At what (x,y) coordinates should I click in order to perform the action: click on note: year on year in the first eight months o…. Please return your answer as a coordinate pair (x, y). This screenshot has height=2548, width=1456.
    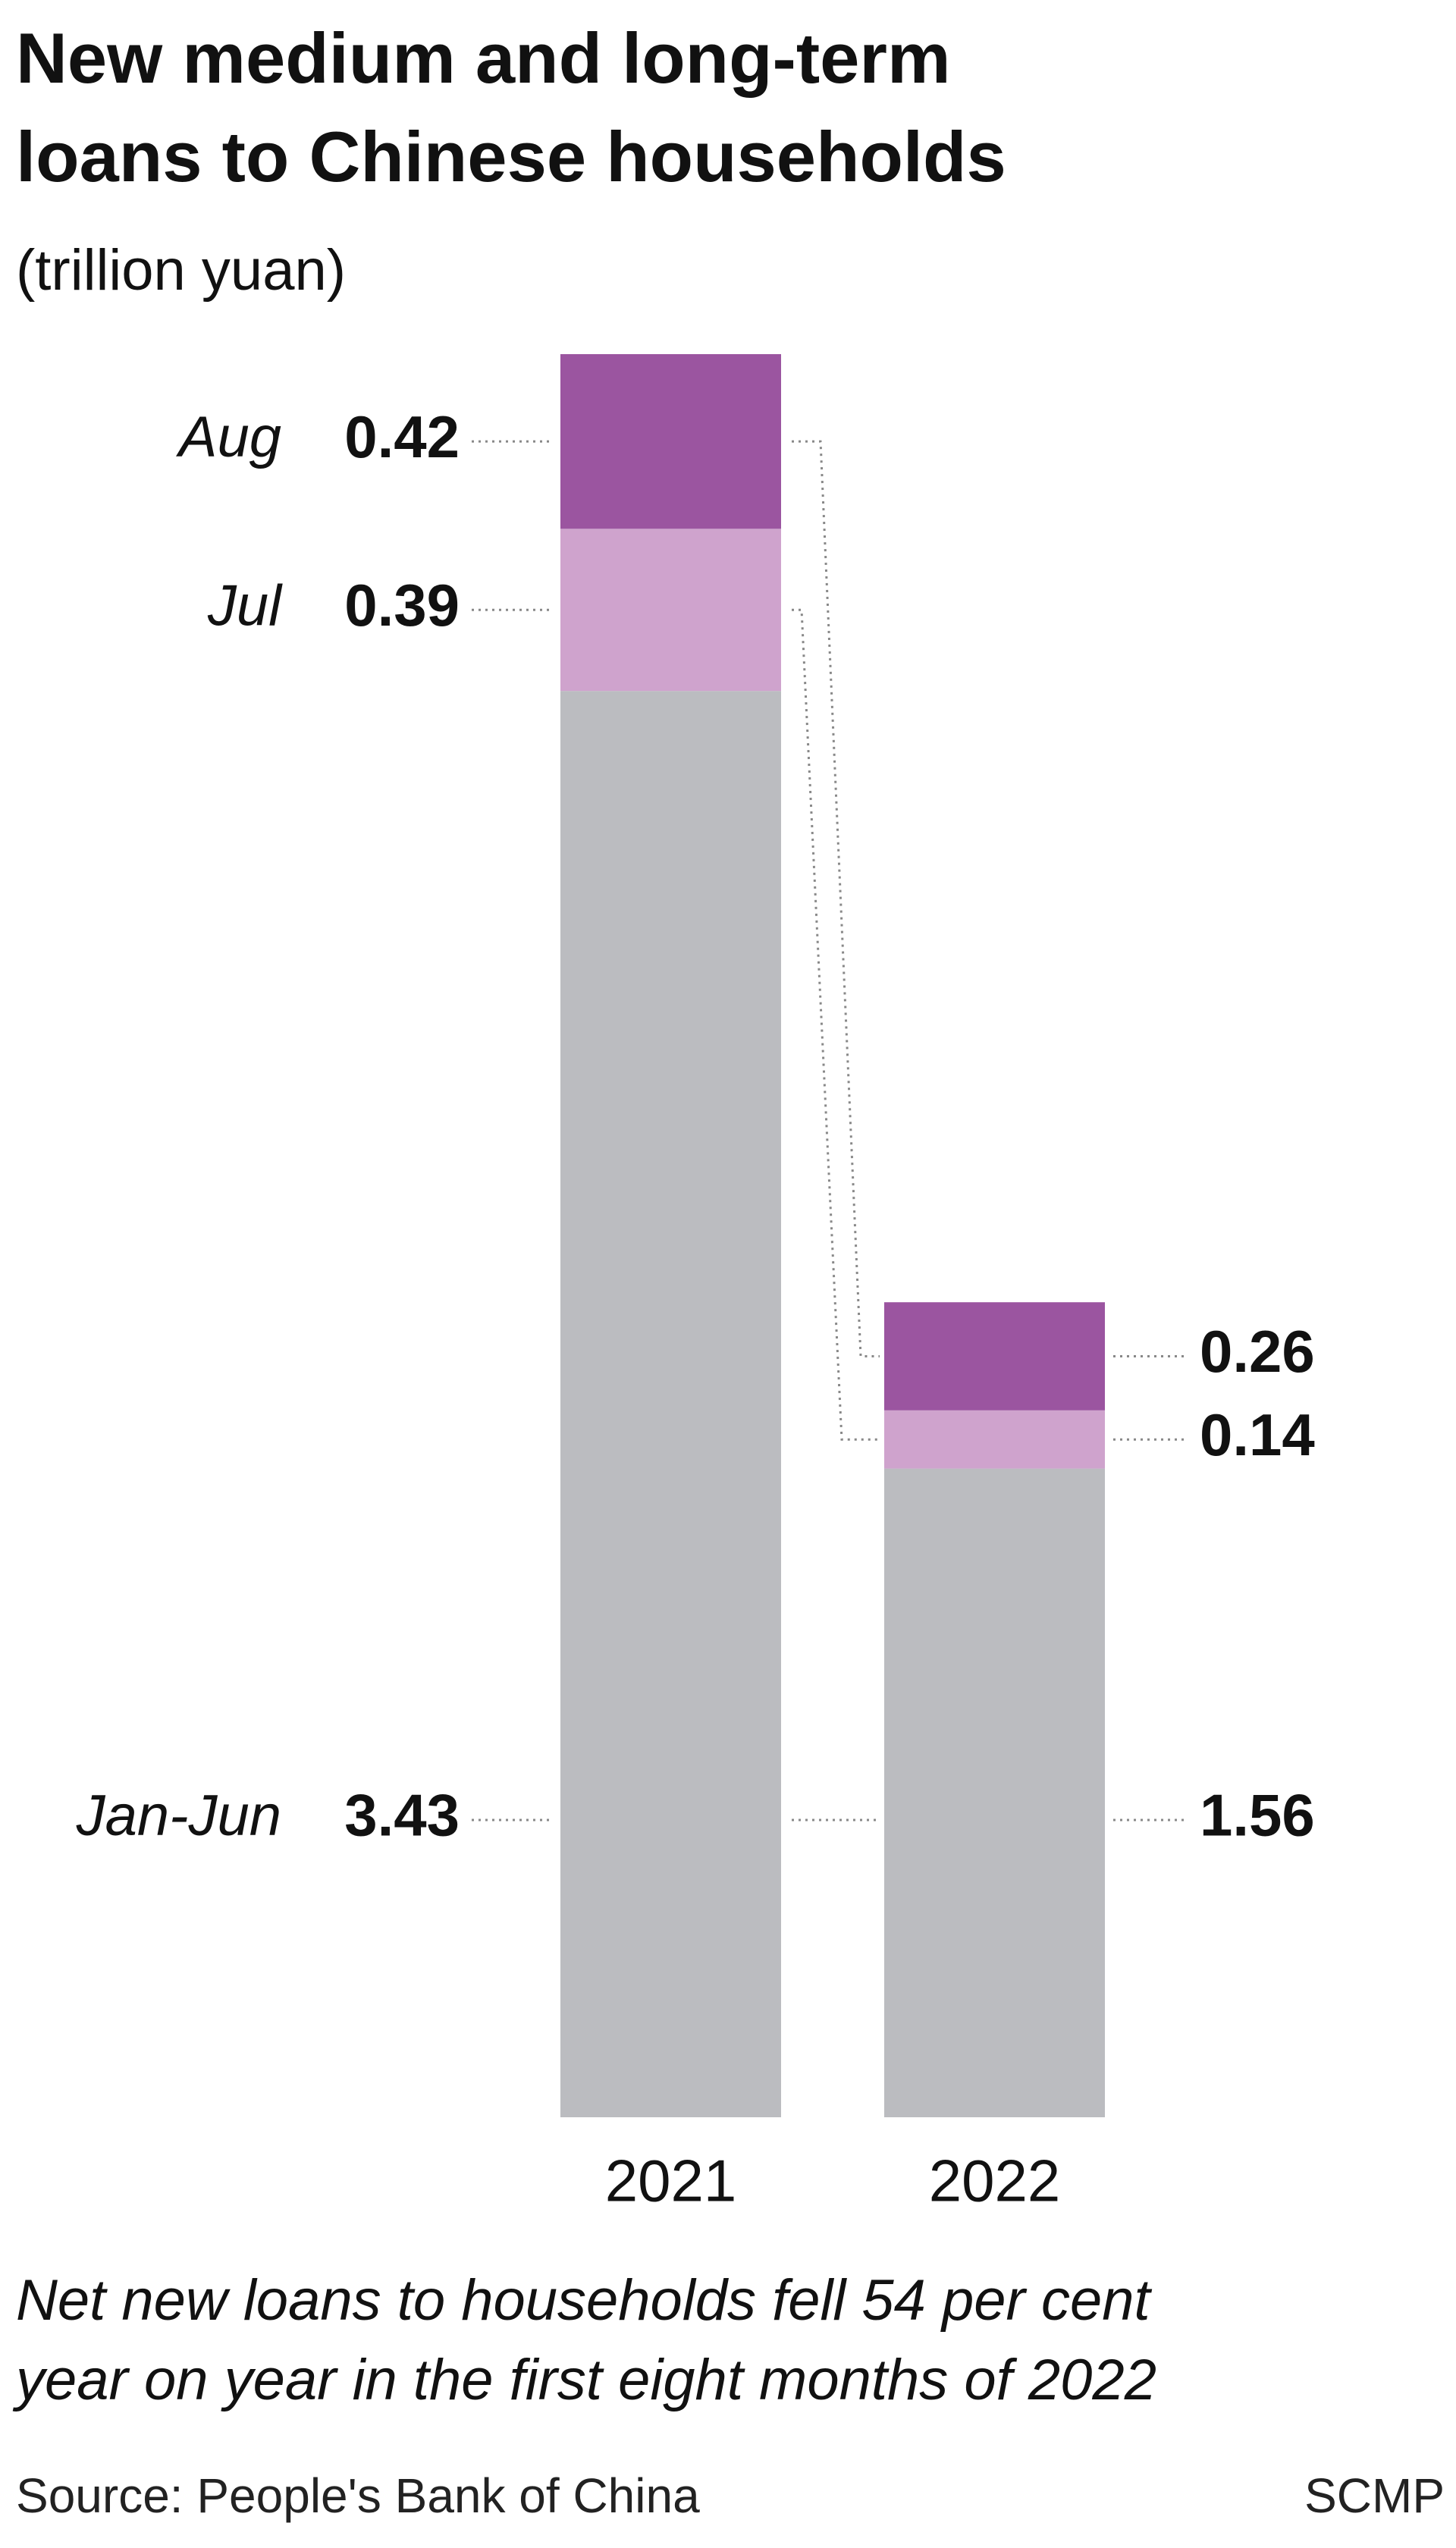
    Looking at the image, I should click on (584, 2380).